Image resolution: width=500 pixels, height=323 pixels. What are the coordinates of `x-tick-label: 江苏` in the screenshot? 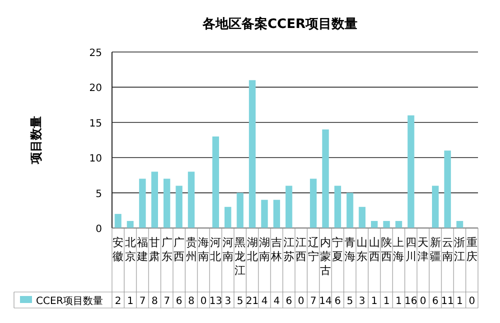 It's located at (288, 249).